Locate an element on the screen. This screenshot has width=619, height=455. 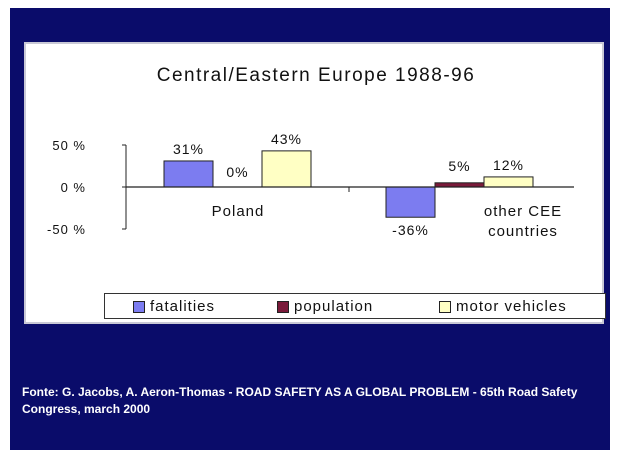
y-tick-label: 0 % is located at coordinates (73, 187).